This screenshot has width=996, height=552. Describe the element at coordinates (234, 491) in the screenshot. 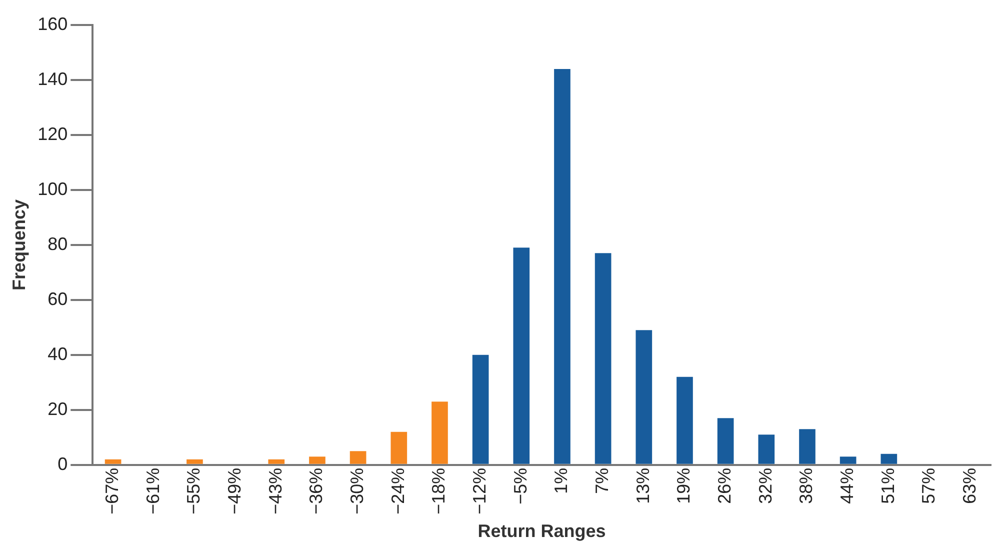

I see `x-tick-label: −49%` at that location.